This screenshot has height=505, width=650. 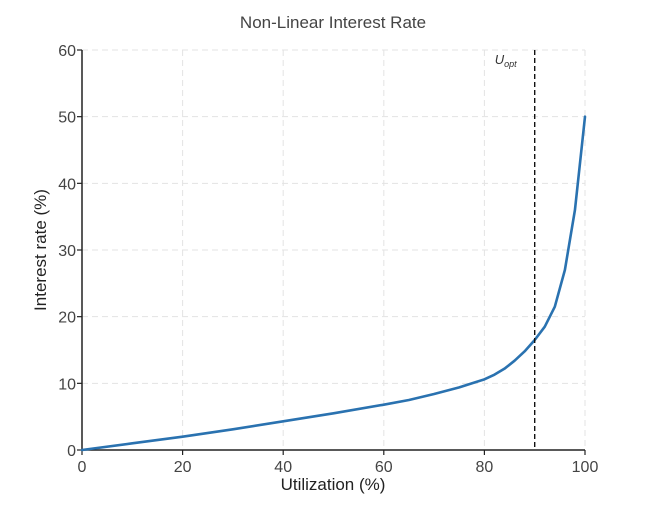 What do you see at coordinates (333, 22) in the screenshot?
I see `chart-title: Non-Linear Interest Rate` at bounding box center [333, 22].